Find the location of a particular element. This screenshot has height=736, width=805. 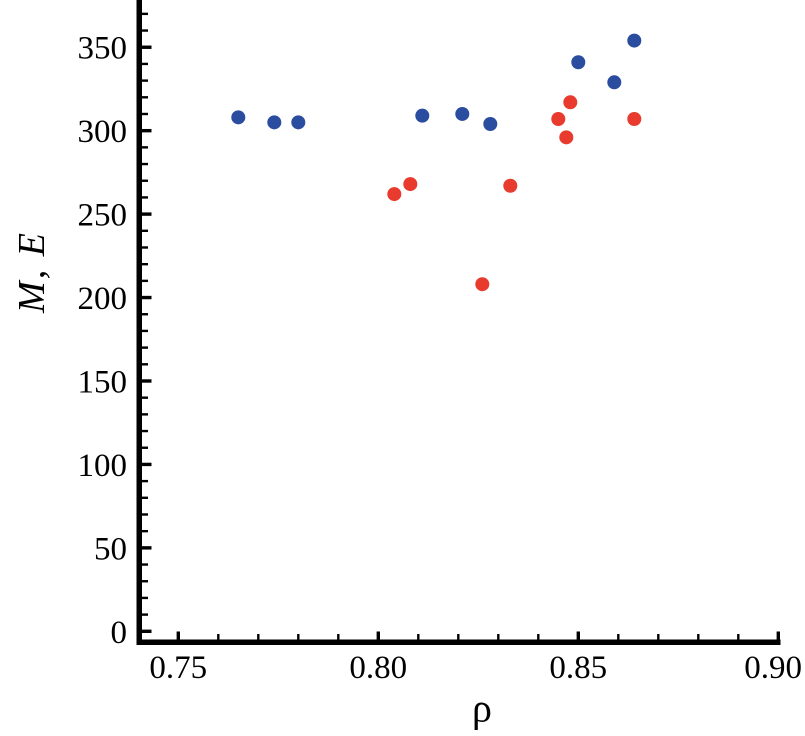

y-tick-label: 200 is located at coordinates (103, 299).